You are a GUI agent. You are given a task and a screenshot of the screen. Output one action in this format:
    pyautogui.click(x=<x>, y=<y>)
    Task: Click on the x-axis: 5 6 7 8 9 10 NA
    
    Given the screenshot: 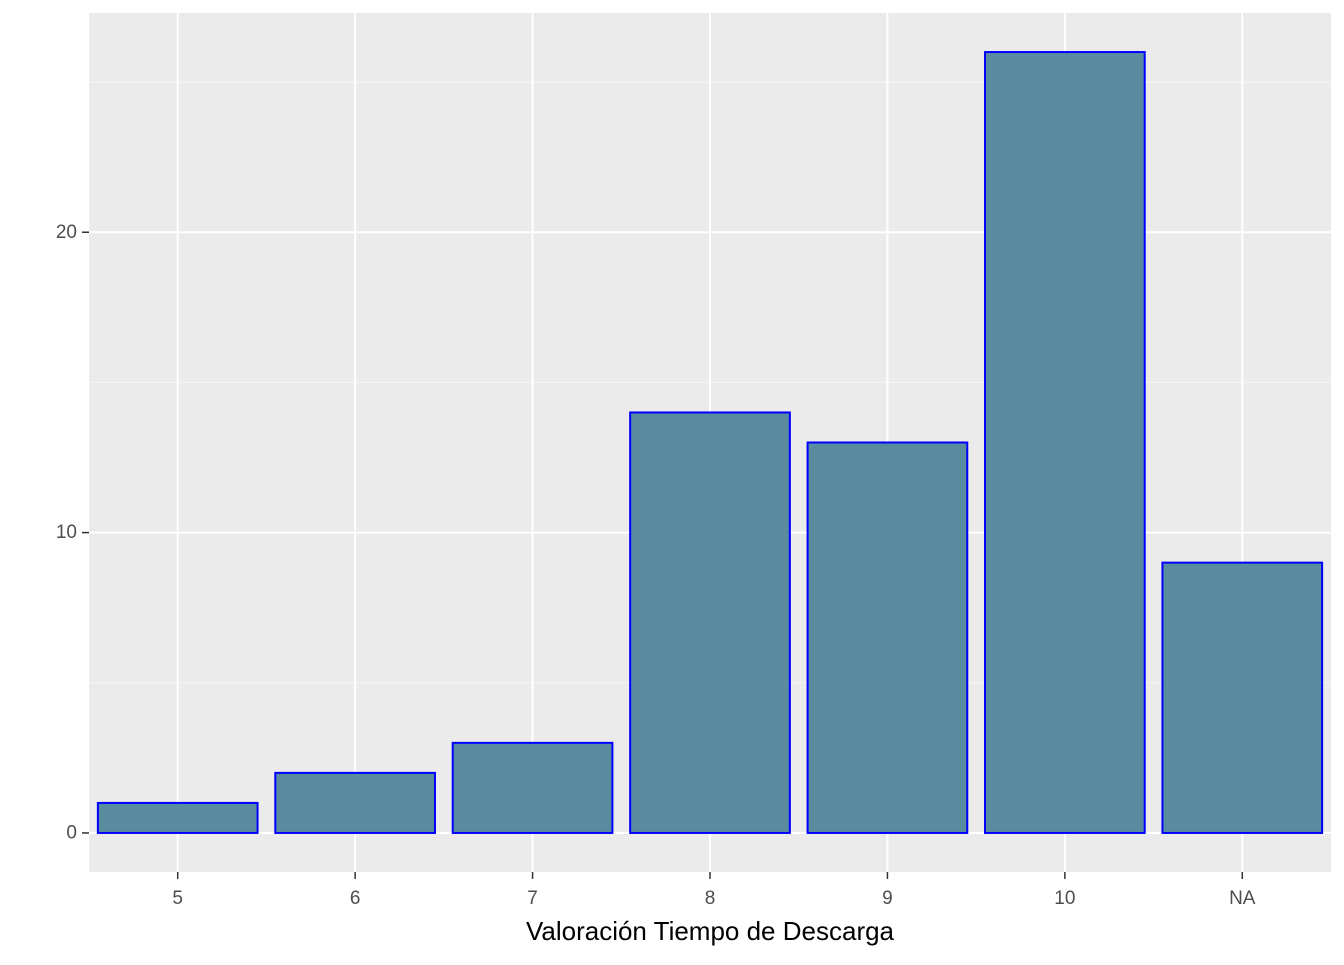 What is the action you would take?
    pyautogui.click(x=714, y=890)
    